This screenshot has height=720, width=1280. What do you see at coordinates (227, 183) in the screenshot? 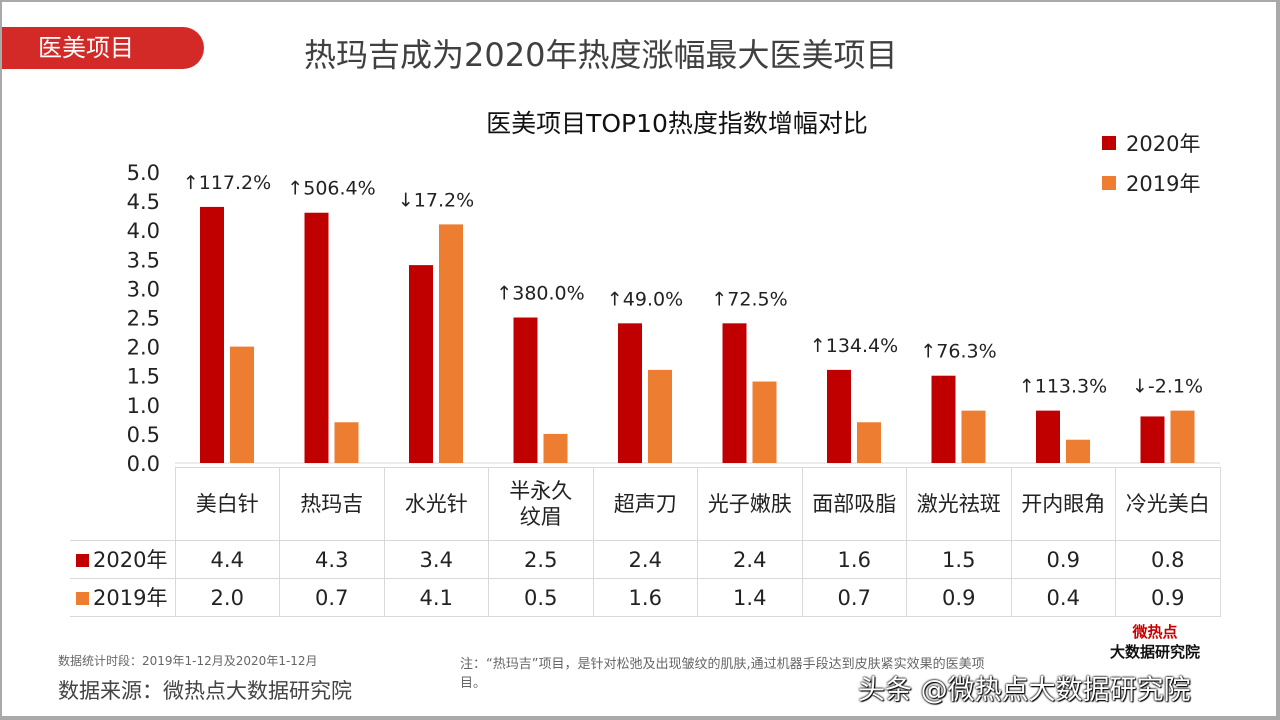
I see `growth-label: ↑117.2%` at bounding box center [227, 183].